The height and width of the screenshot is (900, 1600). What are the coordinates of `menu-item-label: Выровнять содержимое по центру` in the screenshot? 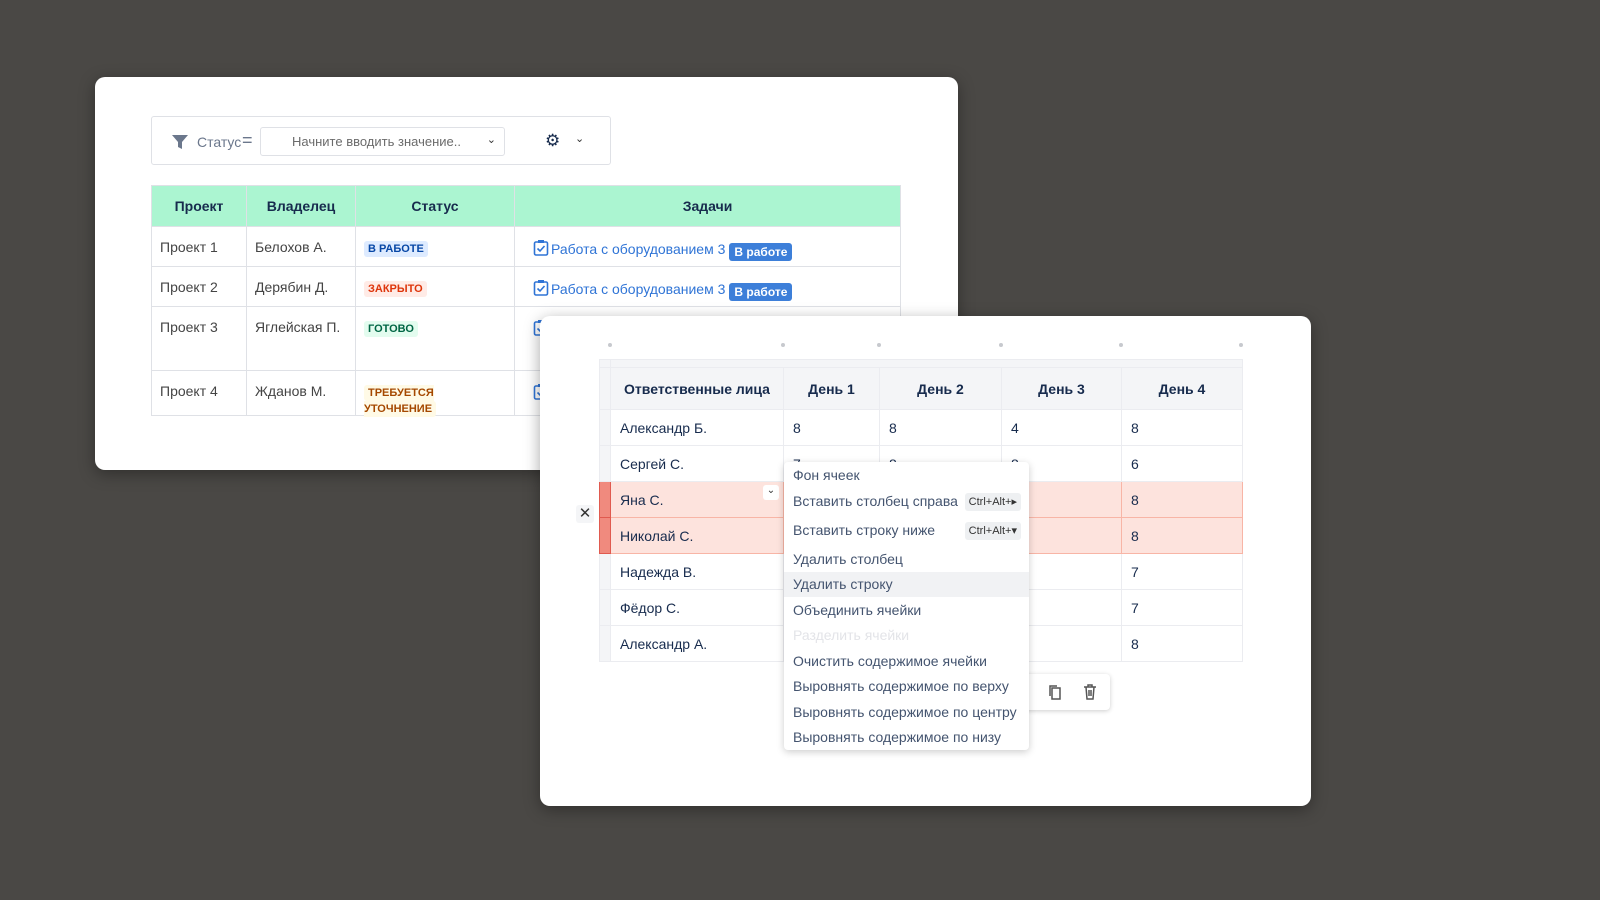 It's located at (905, 712).